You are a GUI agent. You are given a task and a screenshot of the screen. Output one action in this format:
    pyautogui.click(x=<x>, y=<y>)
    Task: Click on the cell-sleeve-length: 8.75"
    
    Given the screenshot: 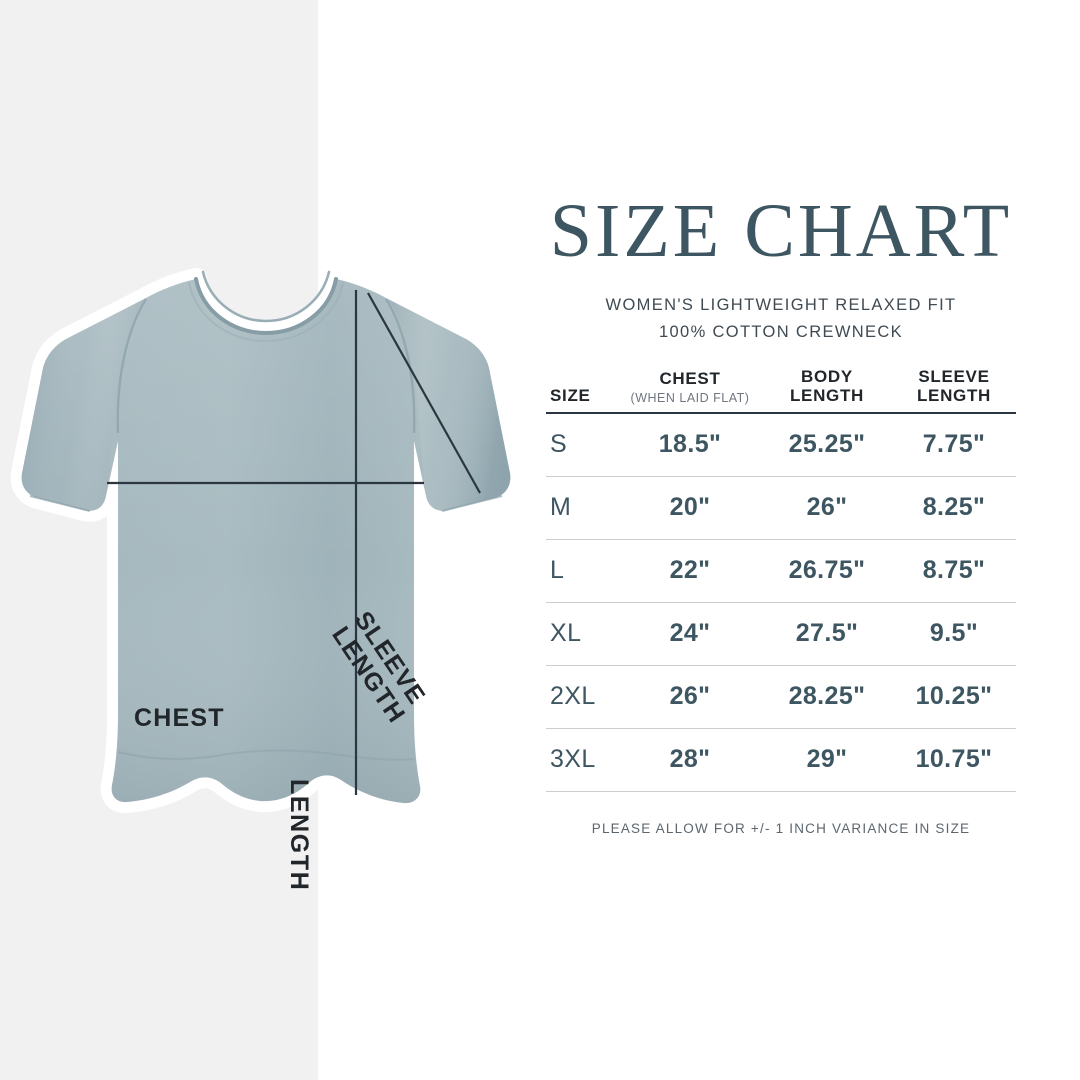 What is the action you would take?
    pyautogui.click(x=954, y=571)
    